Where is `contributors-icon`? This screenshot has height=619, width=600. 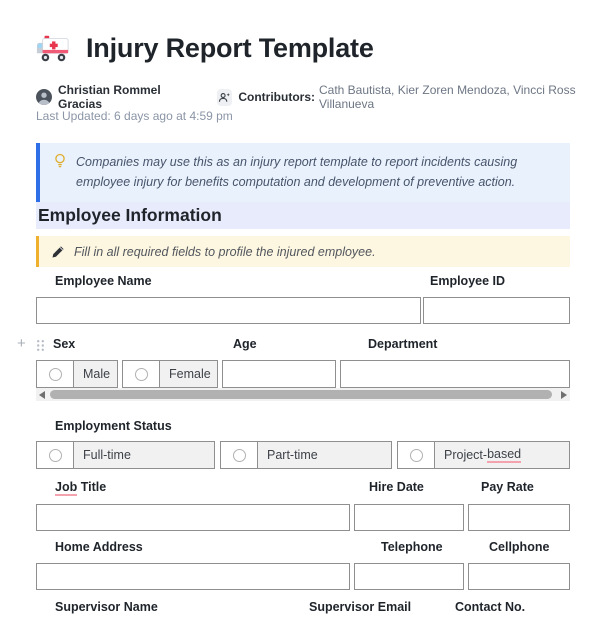
contributors-icon is located at coordinates (225, 97).